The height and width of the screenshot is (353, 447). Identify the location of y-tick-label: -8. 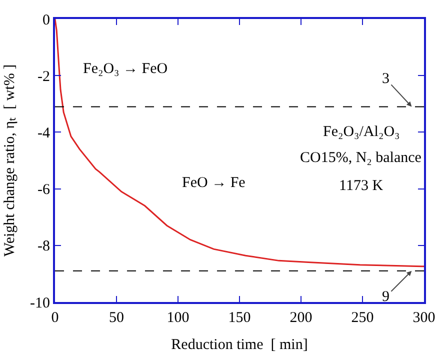
(44, 246).